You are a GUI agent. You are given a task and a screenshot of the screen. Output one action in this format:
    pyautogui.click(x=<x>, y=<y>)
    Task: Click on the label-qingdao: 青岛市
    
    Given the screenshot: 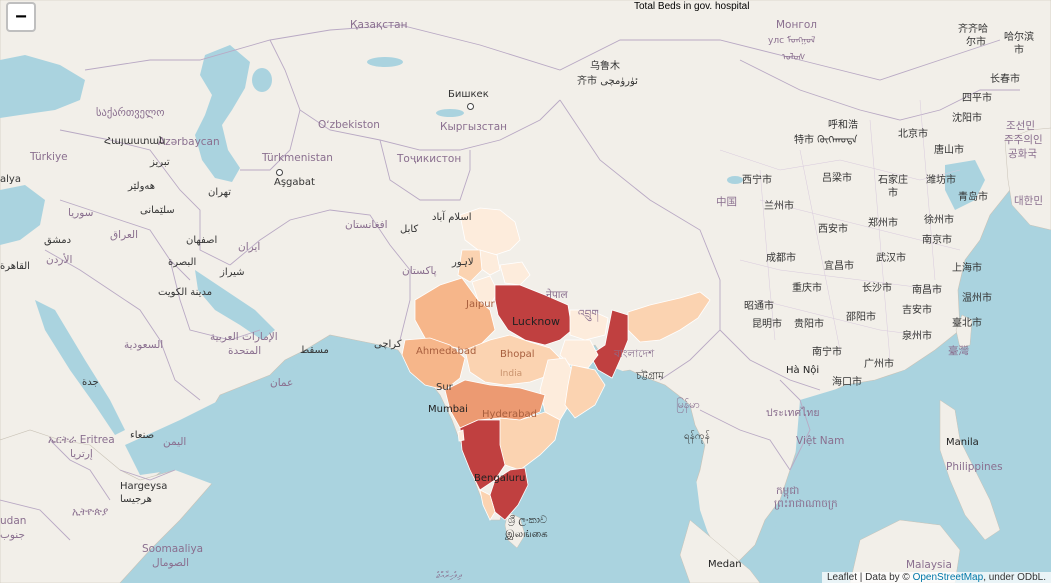 What is the action you would take?
    pyautogui.click(x=973, y=197)
    